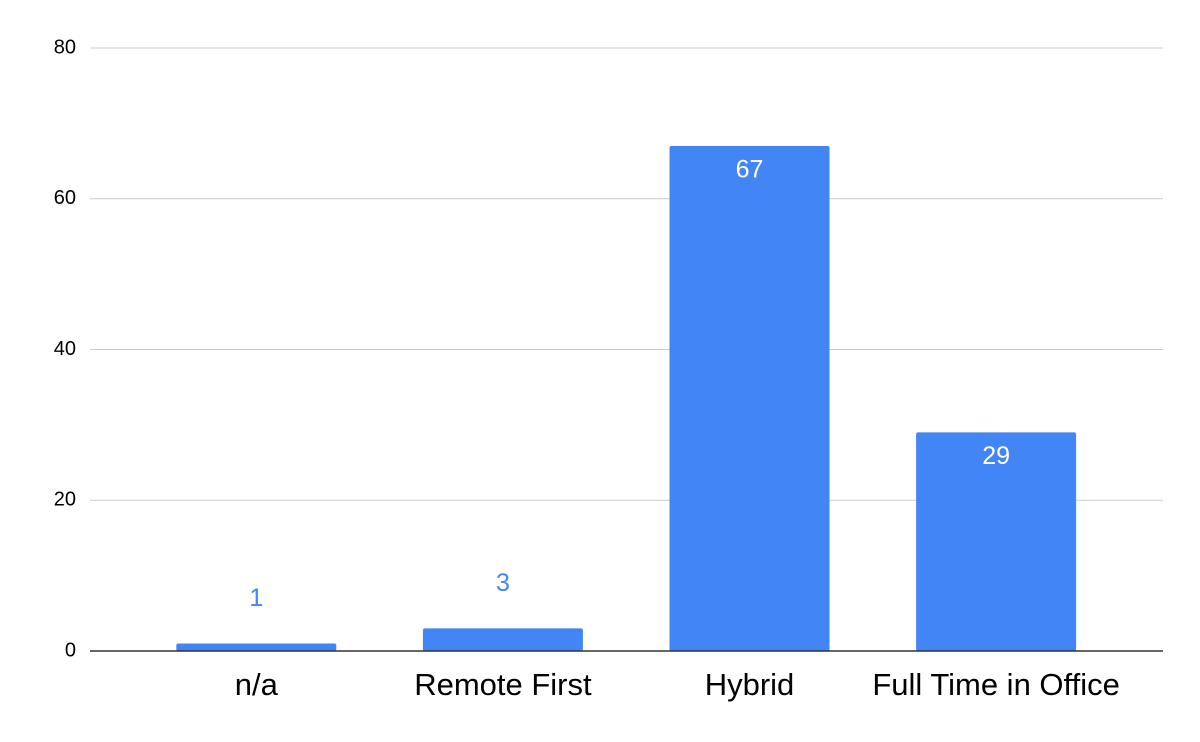 Image resolution: width=1200 pixels, height=742 pixels. What do you see at coordinates (996, 684) in the screenshot?
I see `x-tick-label: Full Time in Office` at bounding box center [996, 684].